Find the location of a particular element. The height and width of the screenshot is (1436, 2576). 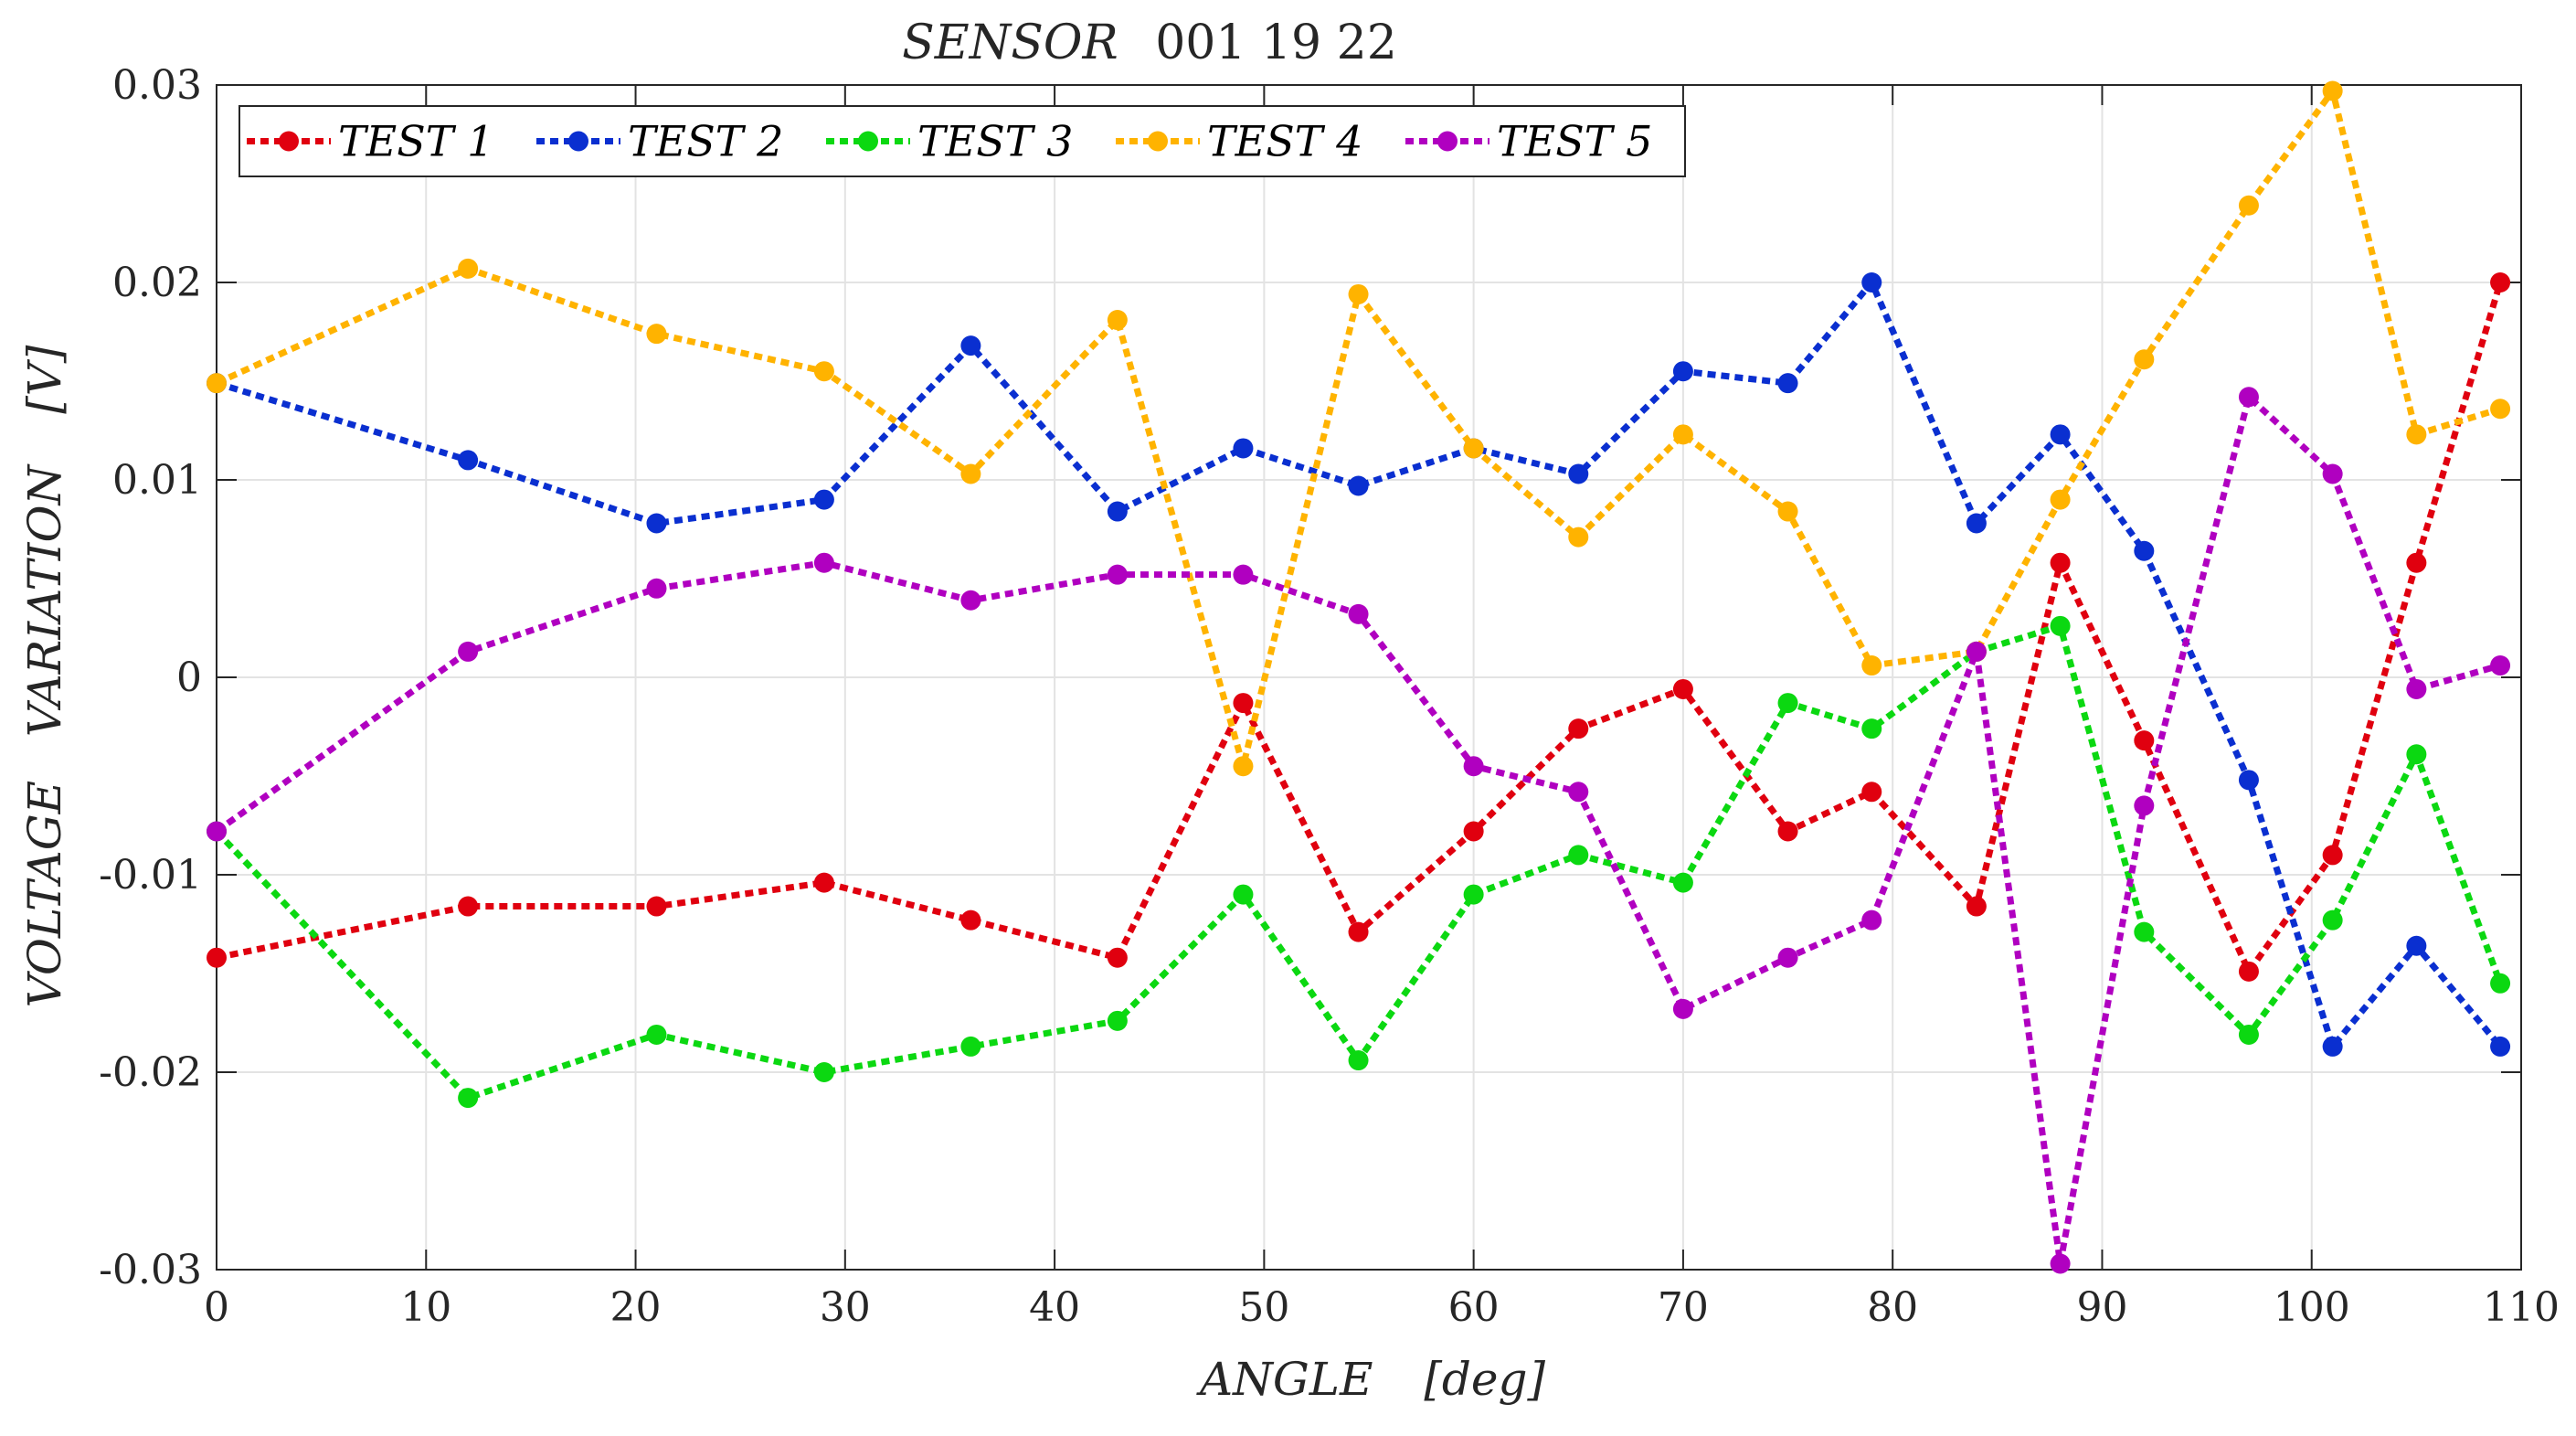

x-tick-label: 60 is located at coordinates (1474, 1307).